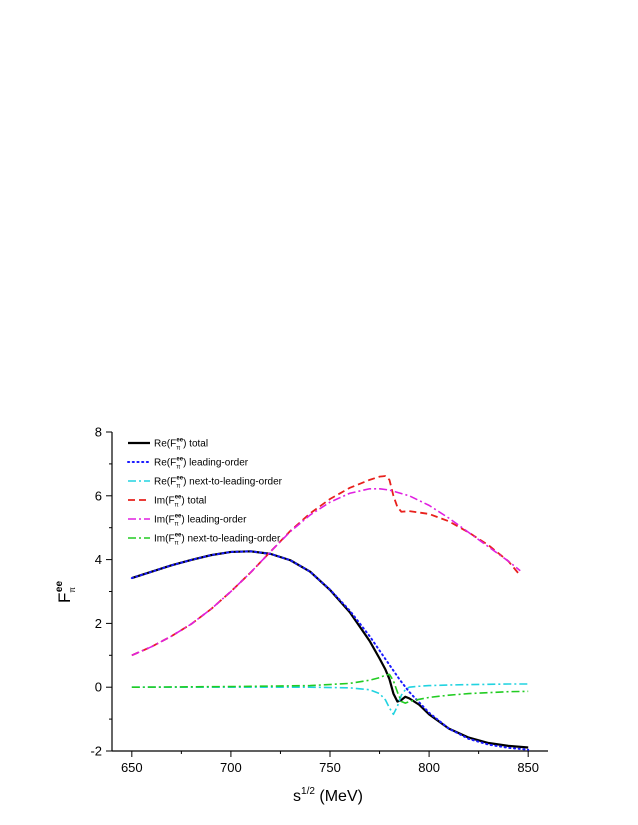  I want to click on x-tick-label: 700, so click(231, 767).